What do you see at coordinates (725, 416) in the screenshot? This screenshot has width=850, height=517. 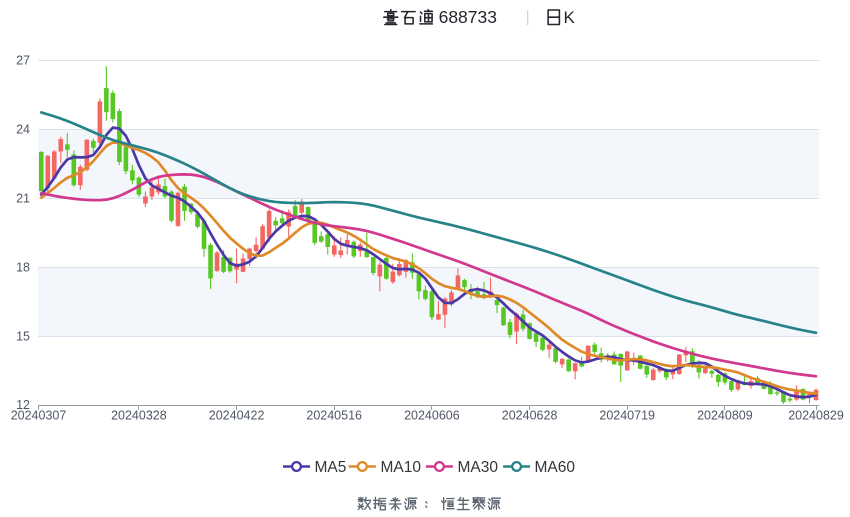 I see `svg-text: 20240809` at bounding box center [725, 416].